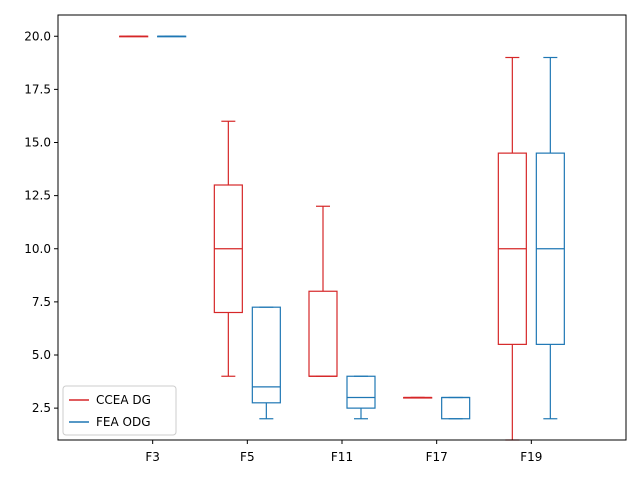 The width and height of the screenshot is (640, 484). What do you see at coordinates (123, 422) in the screenshot?
I see `legend-label-fea-odg: FEA ODG` at bounding box center [123, 422].